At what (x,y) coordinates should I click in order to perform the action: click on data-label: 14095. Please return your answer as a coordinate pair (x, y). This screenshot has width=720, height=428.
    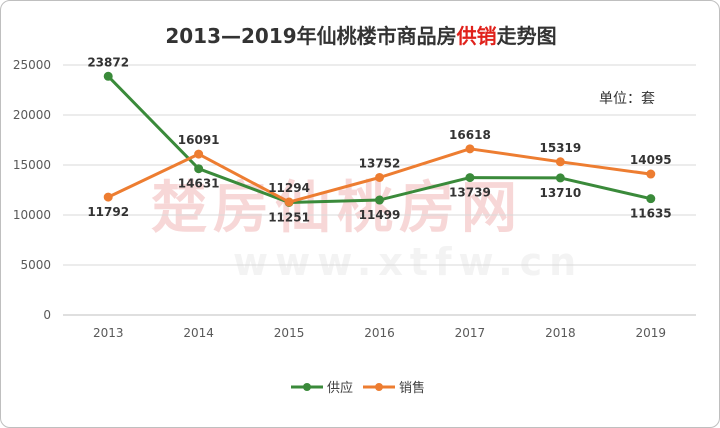
    Looking at the image, I should click on (651, 160).